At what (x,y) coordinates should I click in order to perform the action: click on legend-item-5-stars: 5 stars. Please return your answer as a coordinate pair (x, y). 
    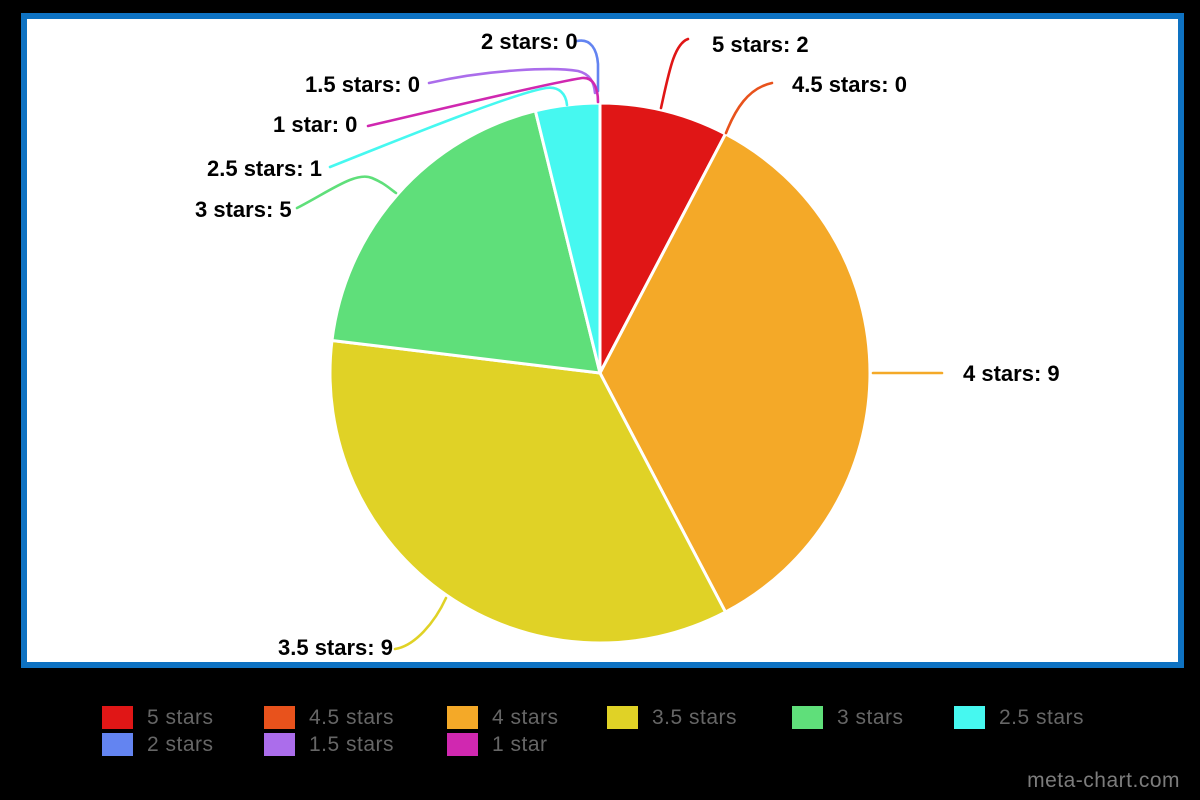
    Looking at the image, I should click on (158, 717).